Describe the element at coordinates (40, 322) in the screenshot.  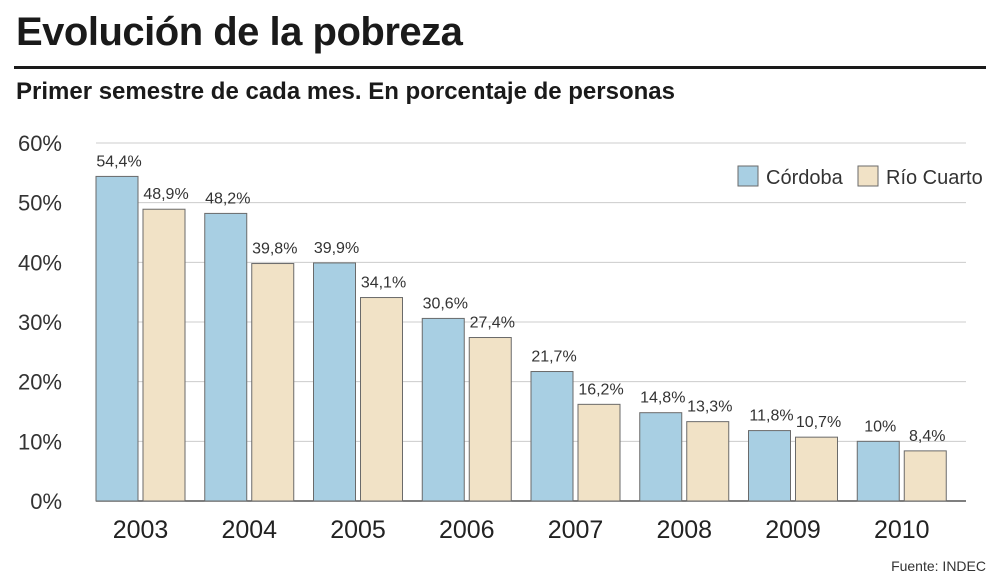
I see `y-tick-label: 30%` at that location.